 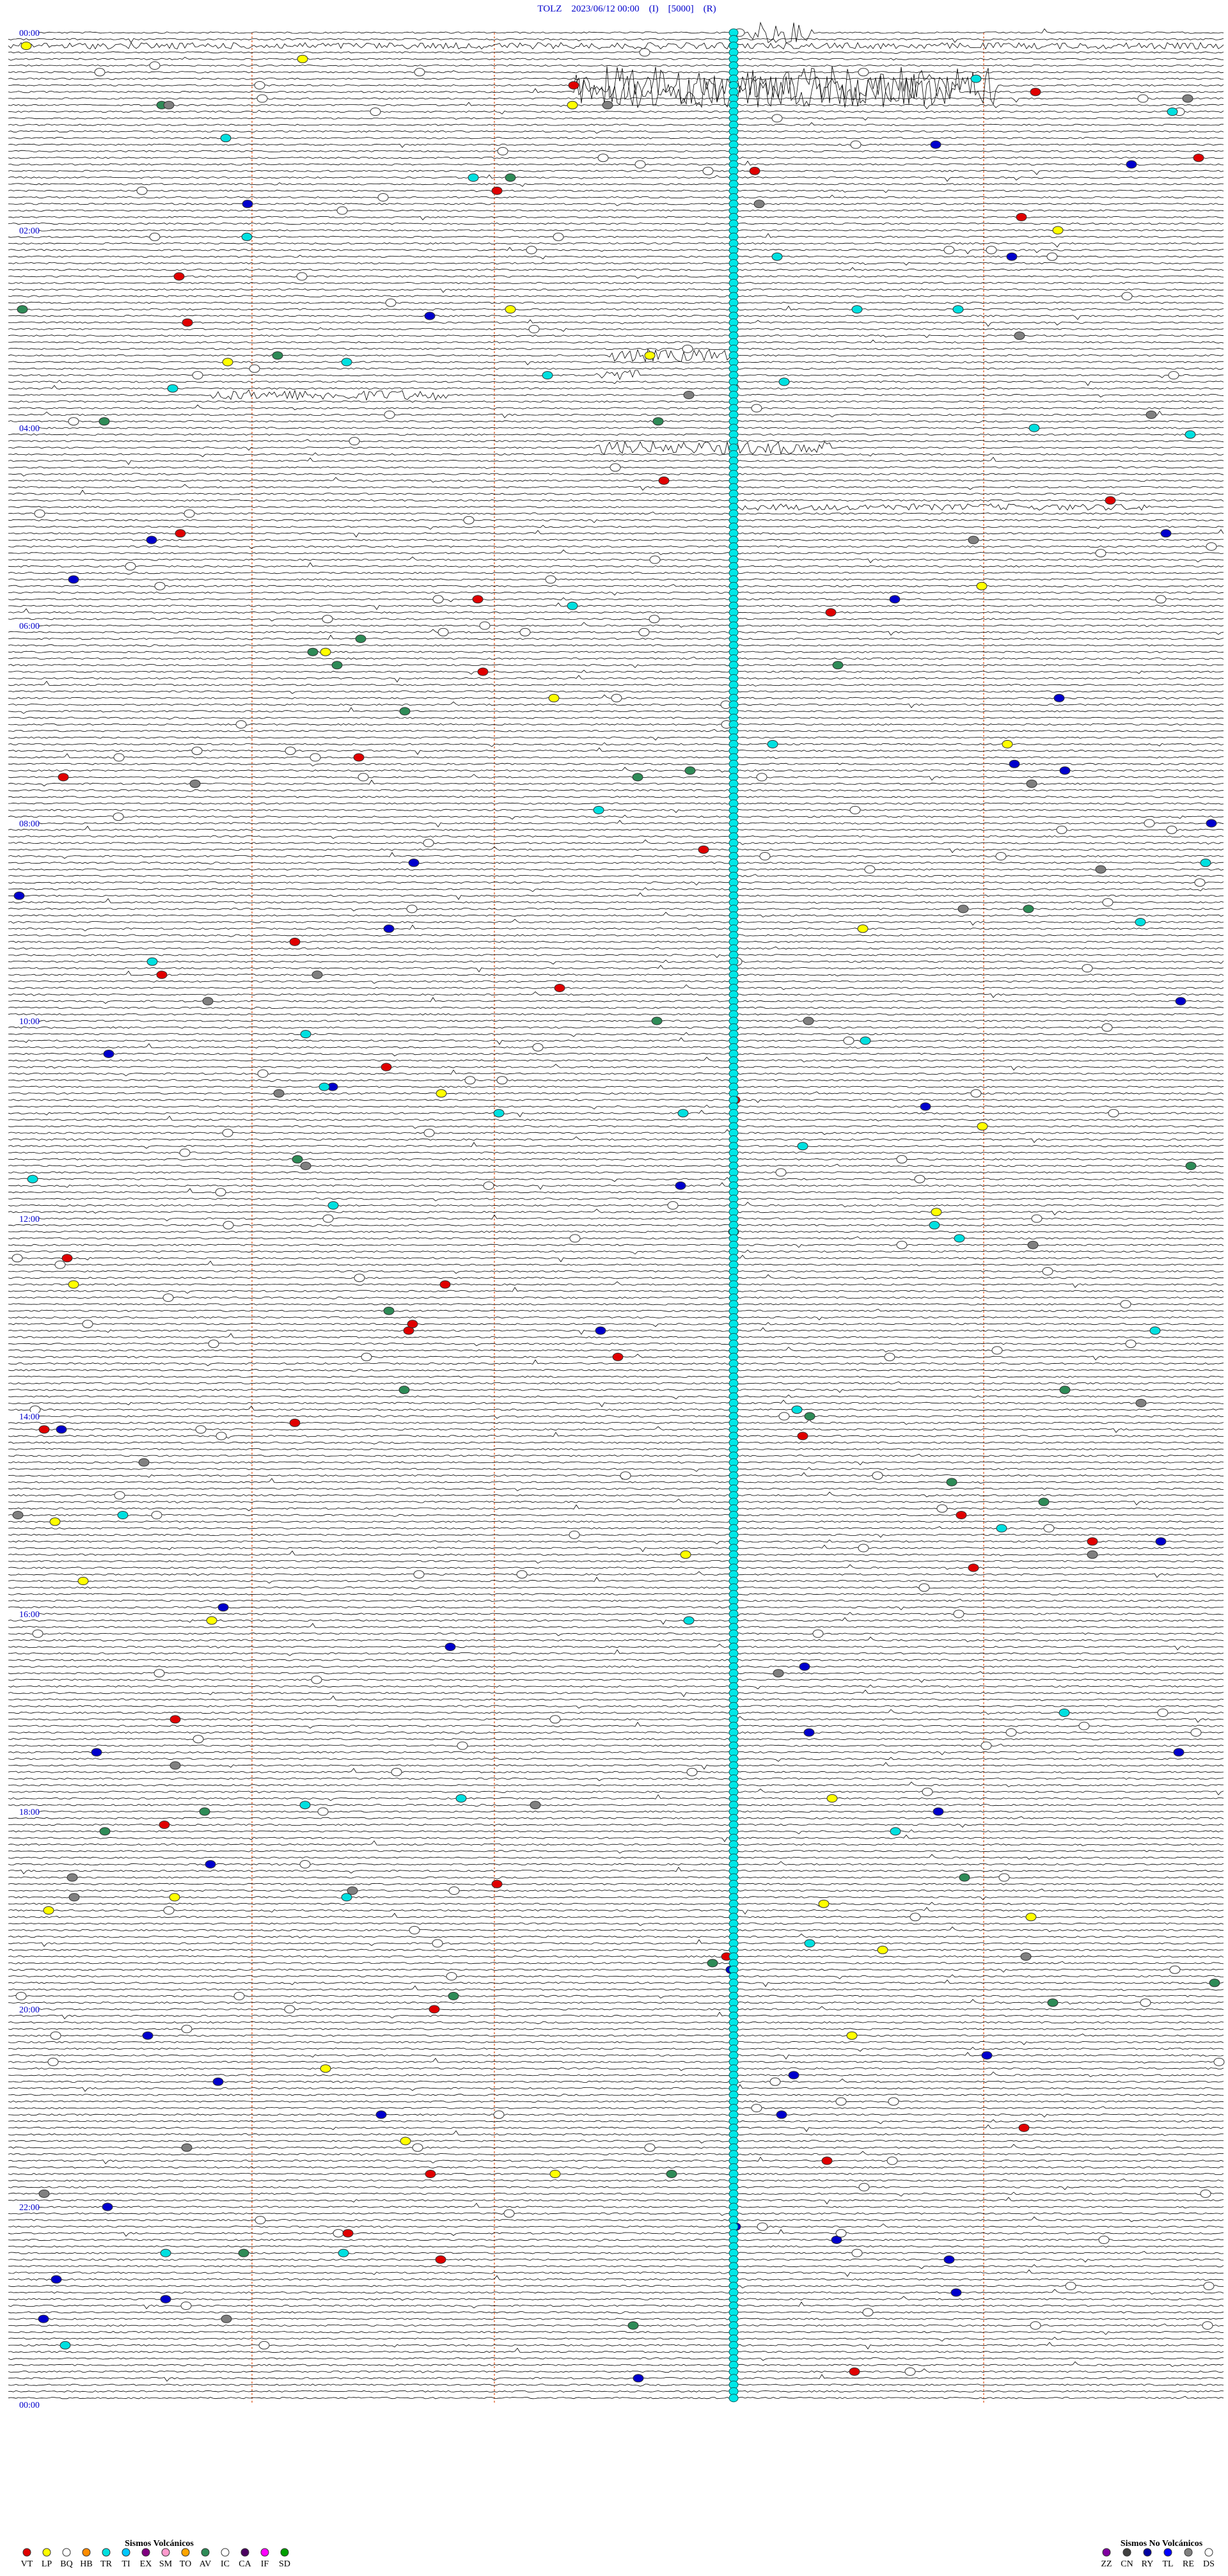 I want to click on legend-code: EX, so click(x=146, y=2564).